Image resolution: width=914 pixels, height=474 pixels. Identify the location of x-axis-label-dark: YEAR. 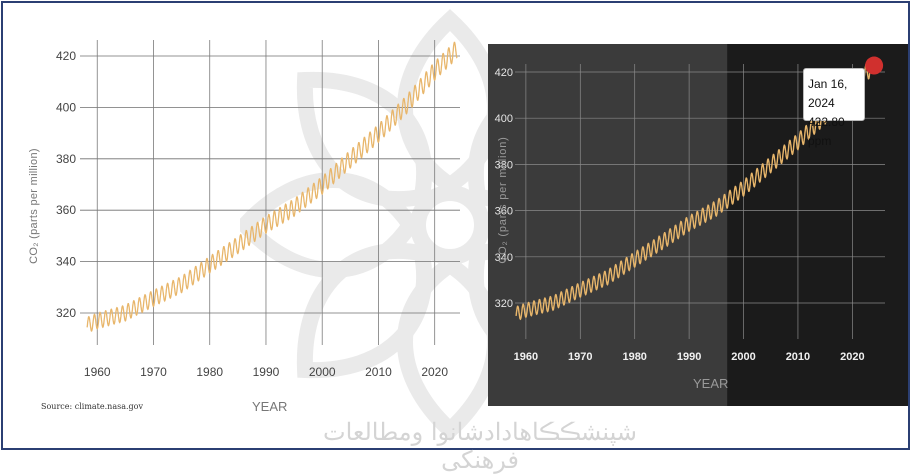
(711, 383).